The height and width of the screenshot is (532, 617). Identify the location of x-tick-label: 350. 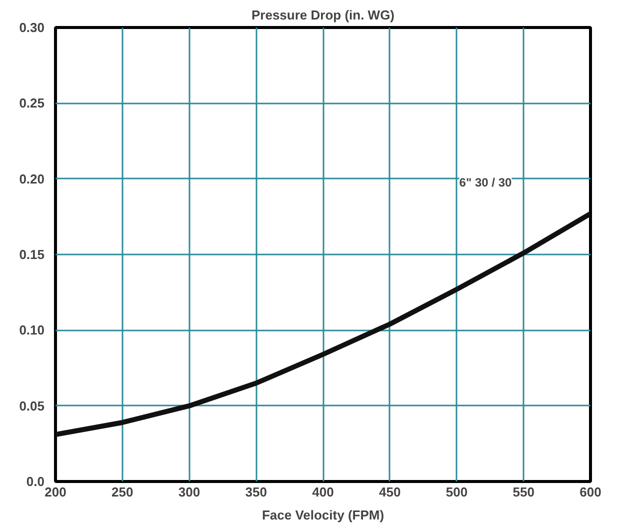
(256, 492).